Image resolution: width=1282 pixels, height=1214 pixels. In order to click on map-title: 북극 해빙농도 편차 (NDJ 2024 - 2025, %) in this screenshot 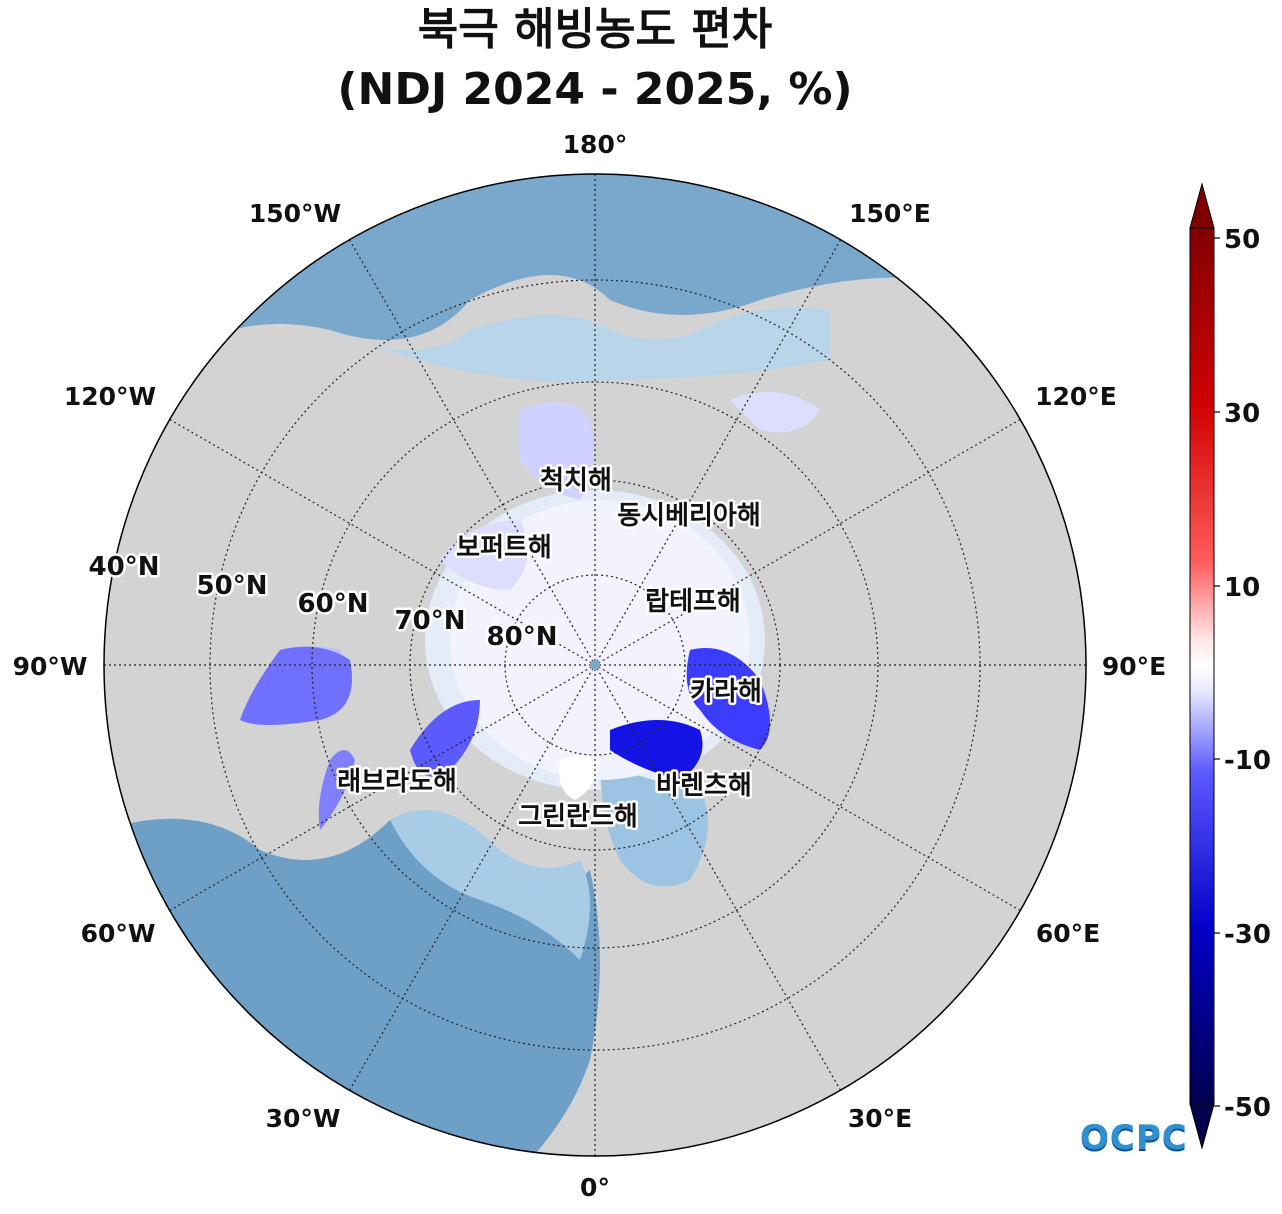, I will do `click(595, 60)`.